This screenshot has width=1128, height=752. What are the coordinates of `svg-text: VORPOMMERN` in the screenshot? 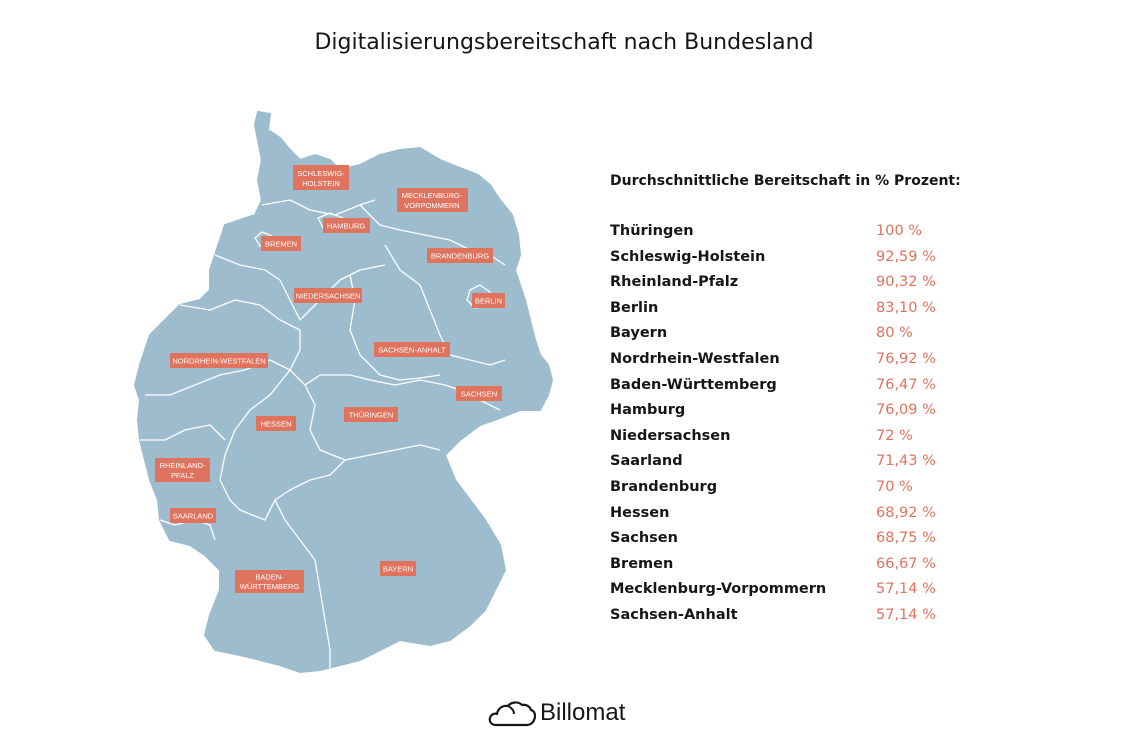 It's located at (431, 205).